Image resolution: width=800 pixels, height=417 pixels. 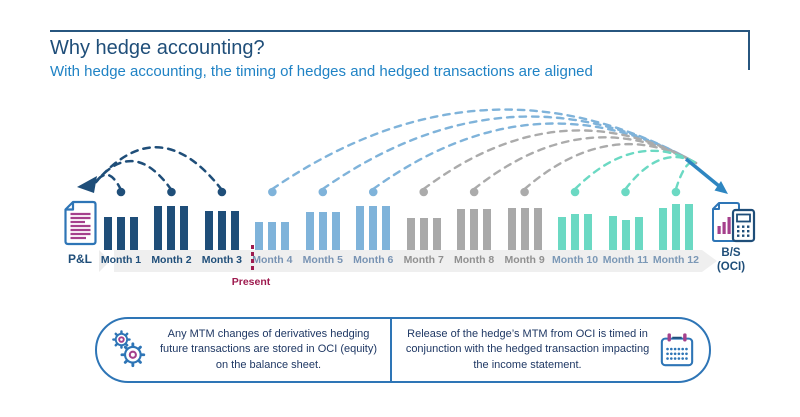 I want to click on month-label: Month 6, so click(x=373, y=260).